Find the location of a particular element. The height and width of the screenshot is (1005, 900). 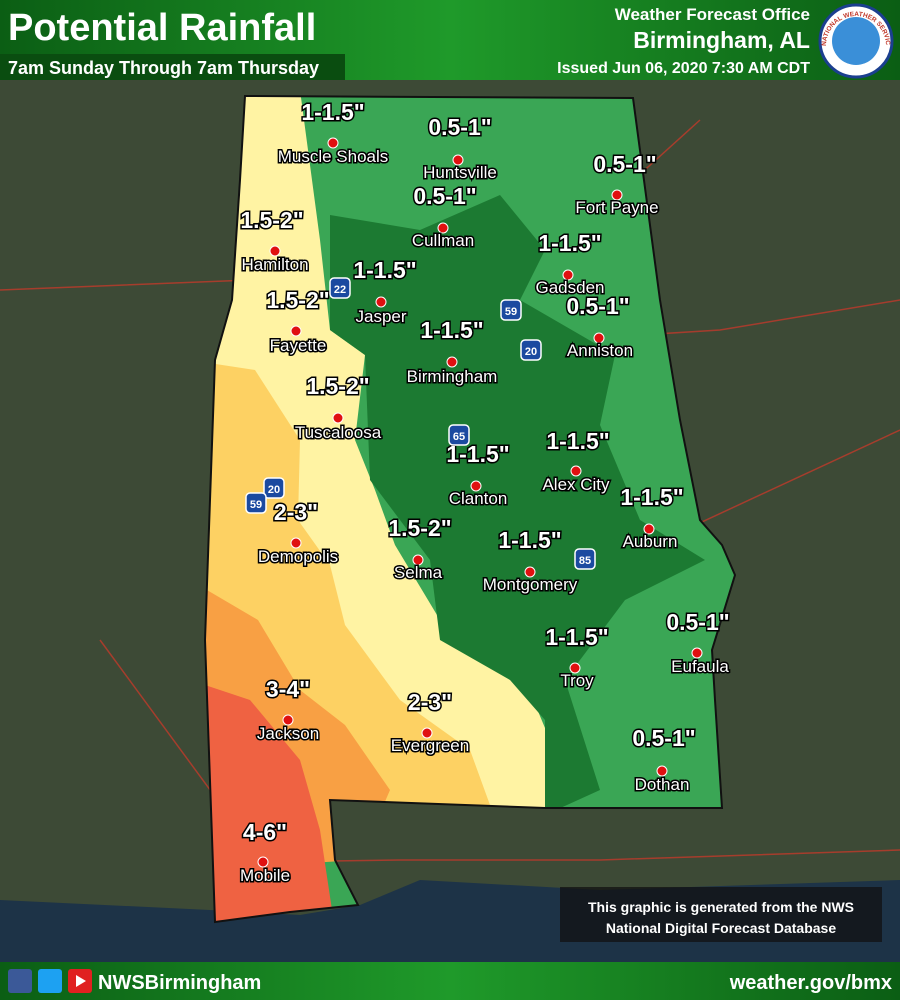

city-name: Selma is located at coordinates (418, 572).